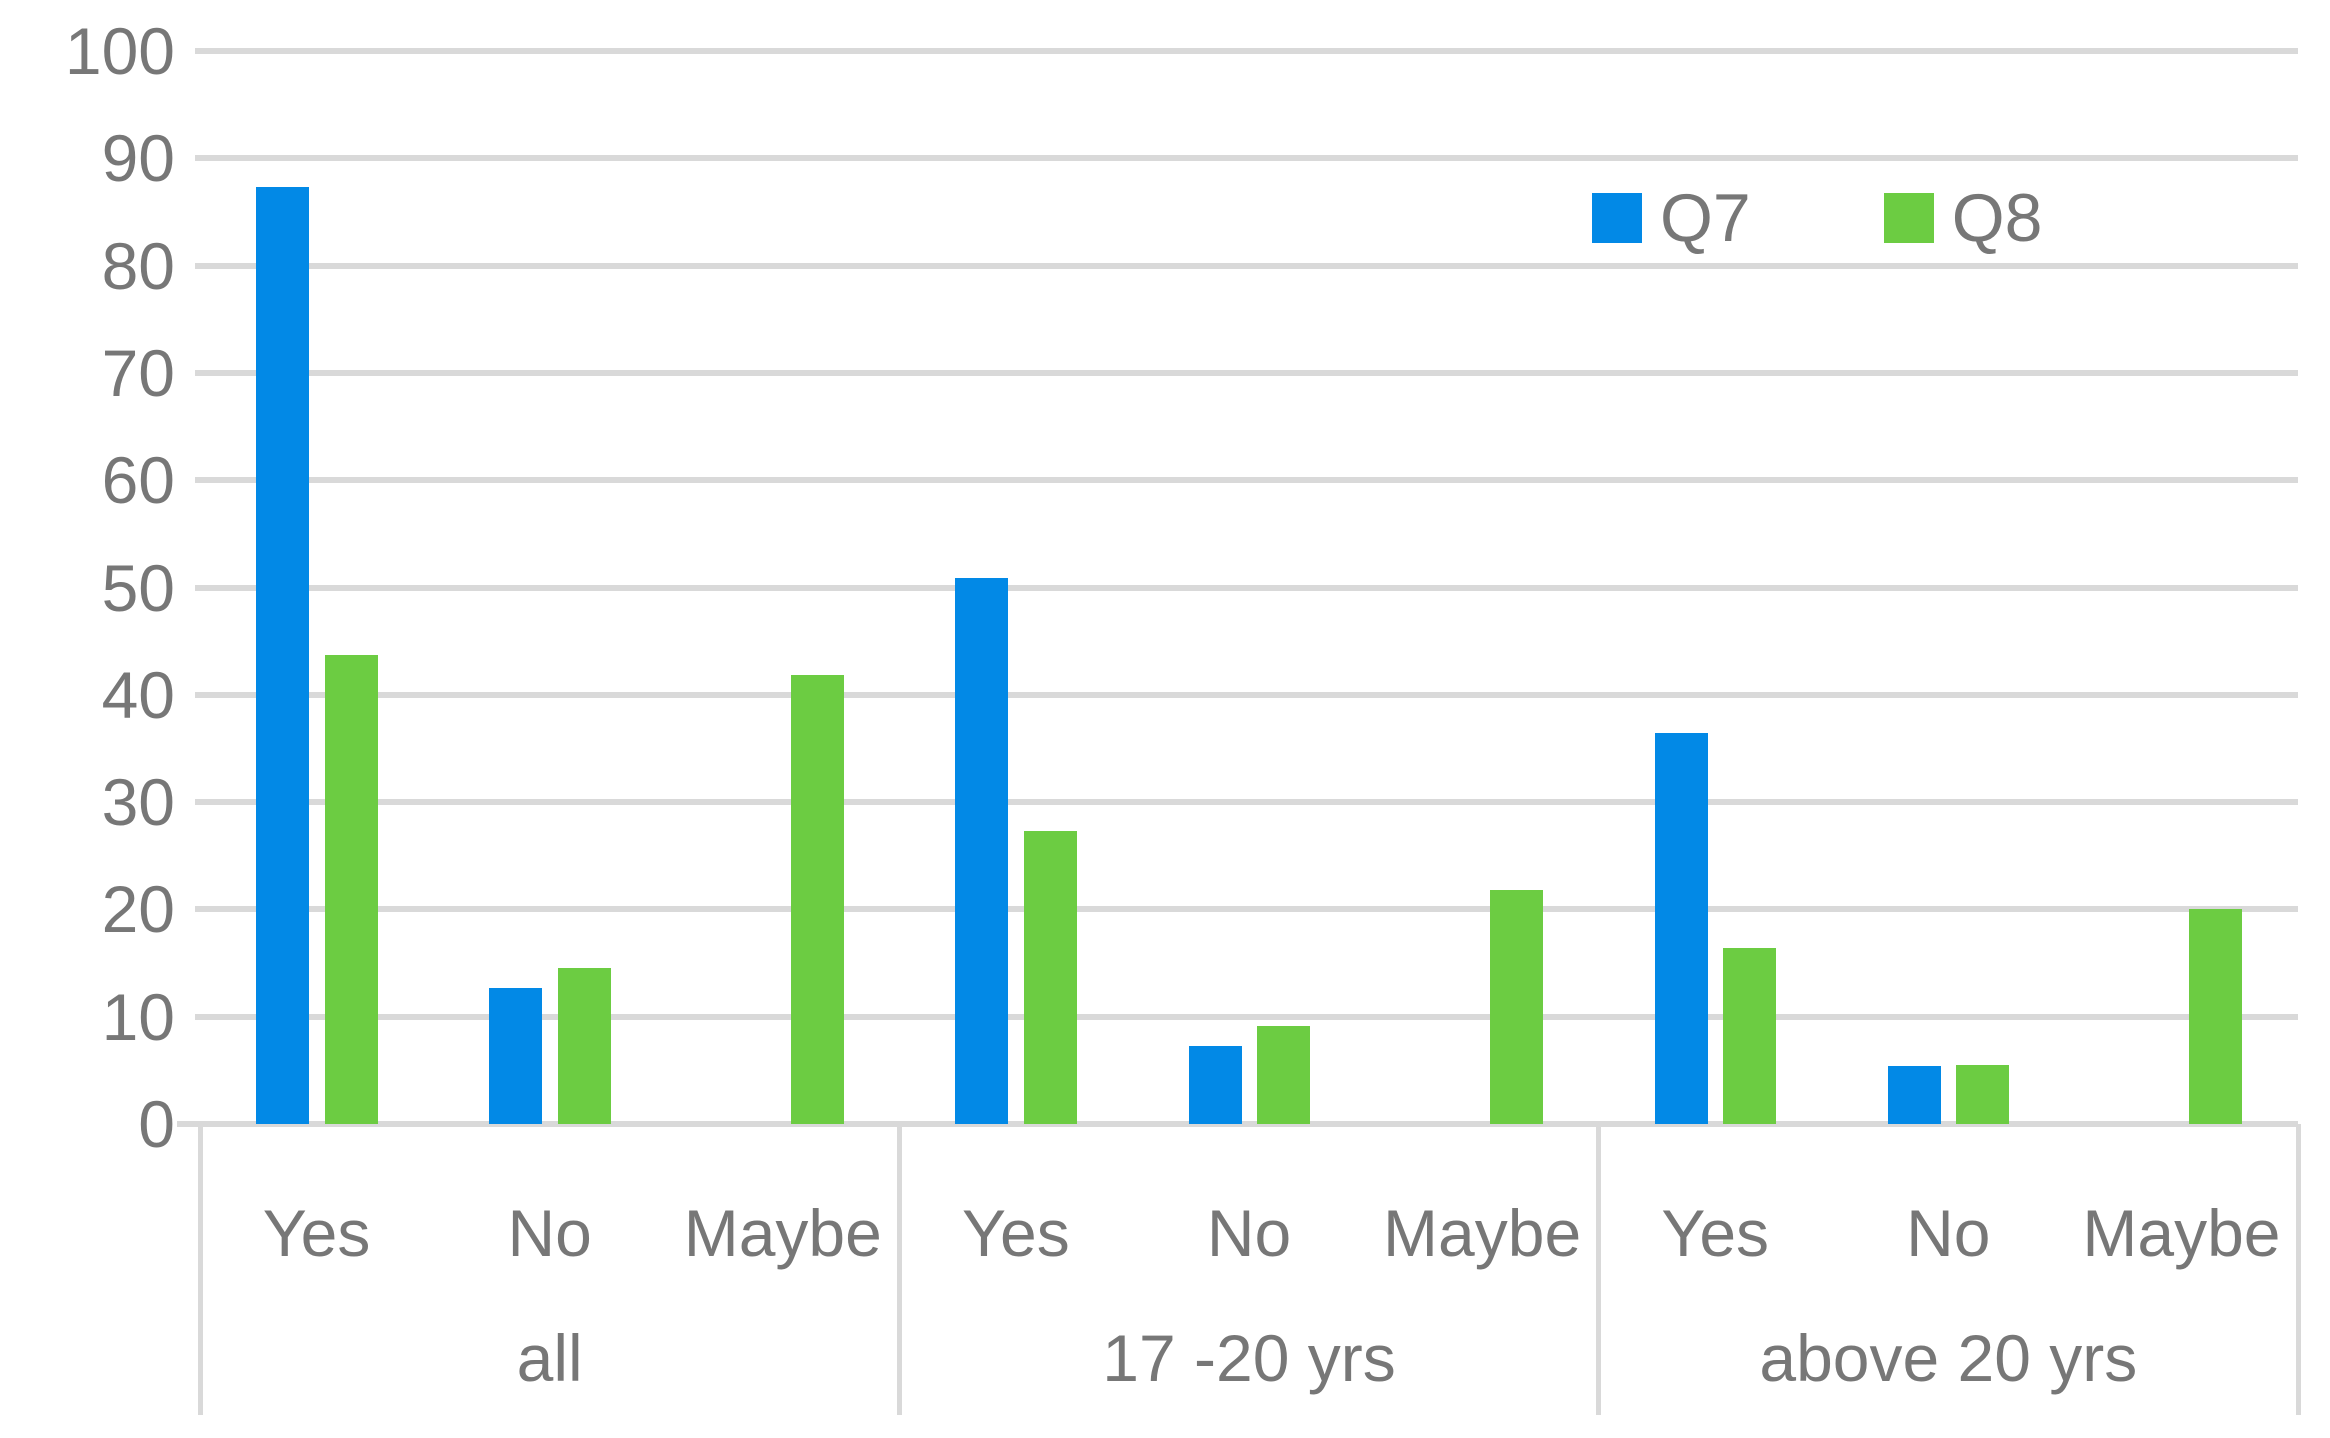  Describe the element at coordinates (119, 51) in the screenshot. I see `y-tick-label: 100` at that location.